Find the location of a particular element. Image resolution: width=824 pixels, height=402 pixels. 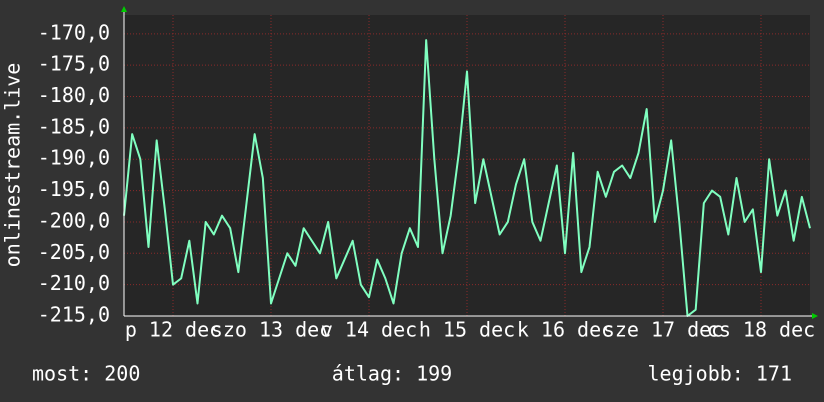

y-tick-label: -210,0 is located at coordinates (74, 283).